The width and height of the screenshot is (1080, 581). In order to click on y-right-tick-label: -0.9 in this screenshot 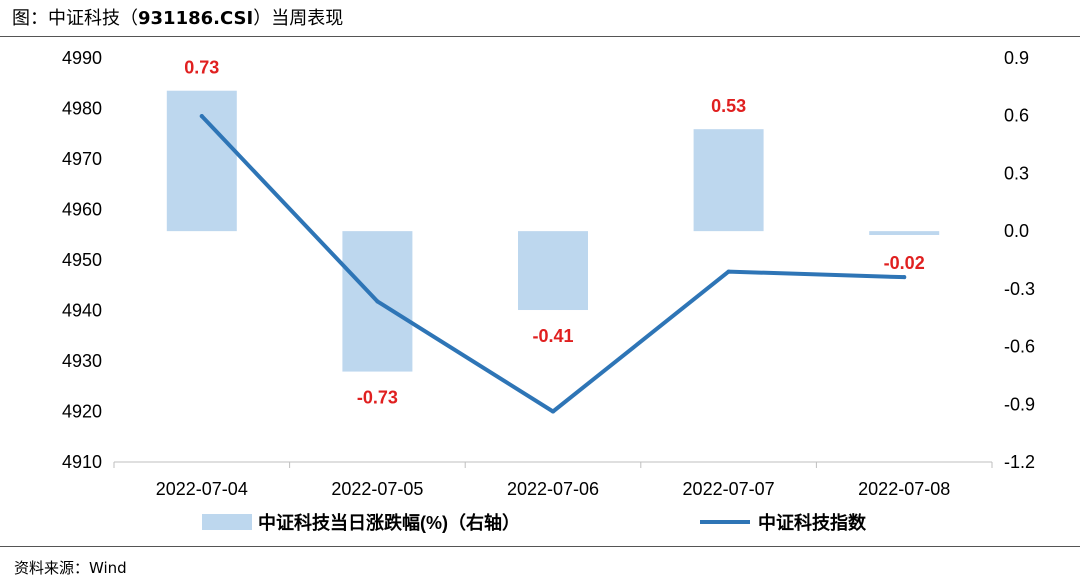, I will do `click(1019, 404)`.